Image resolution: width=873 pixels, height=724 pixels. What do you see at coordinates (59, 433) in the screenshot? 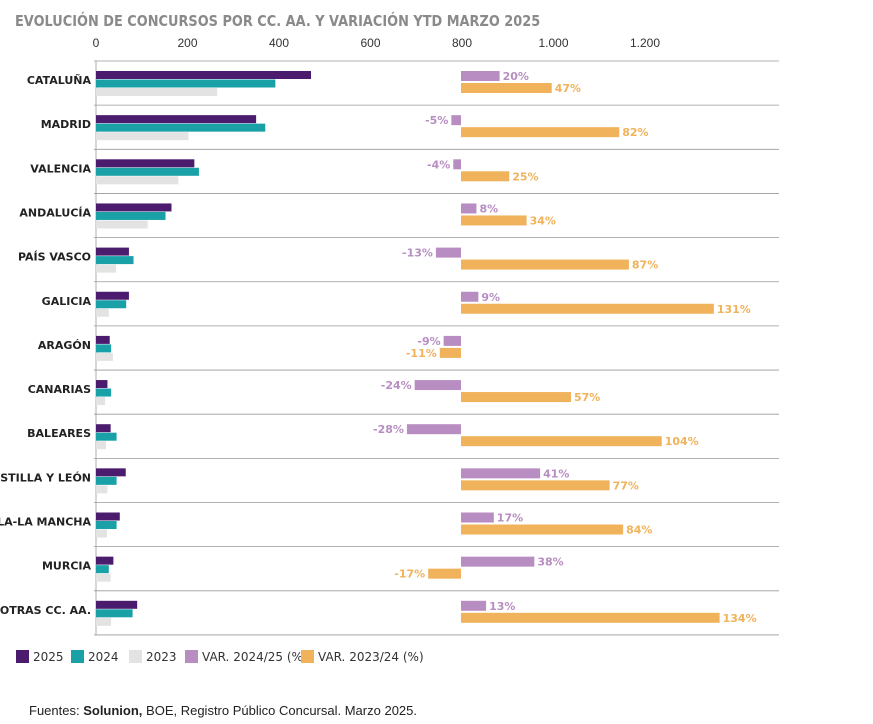
I see `category-label: BALEARES` at bounding box center [59, 433].